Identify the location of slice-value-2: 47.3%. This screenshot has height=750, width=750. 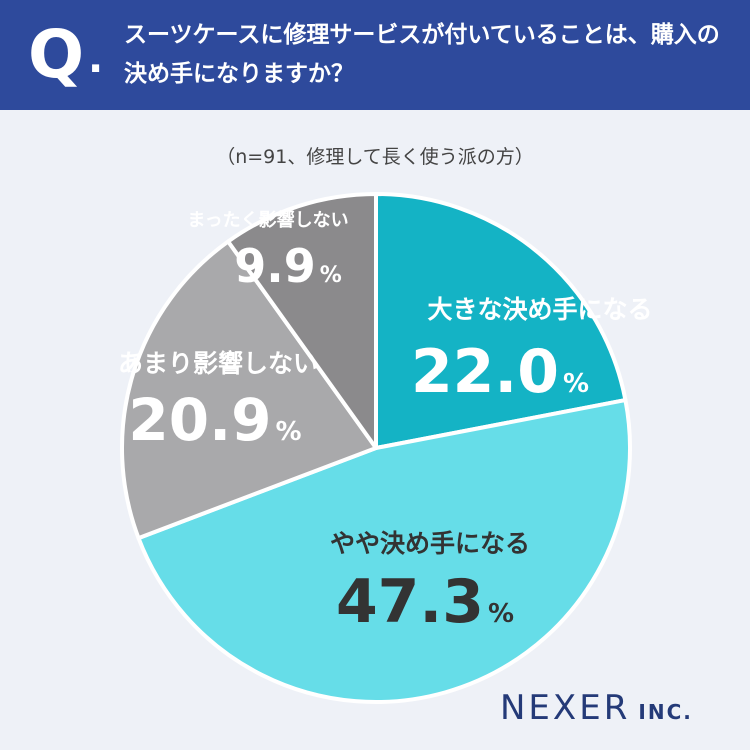
(425, 602).